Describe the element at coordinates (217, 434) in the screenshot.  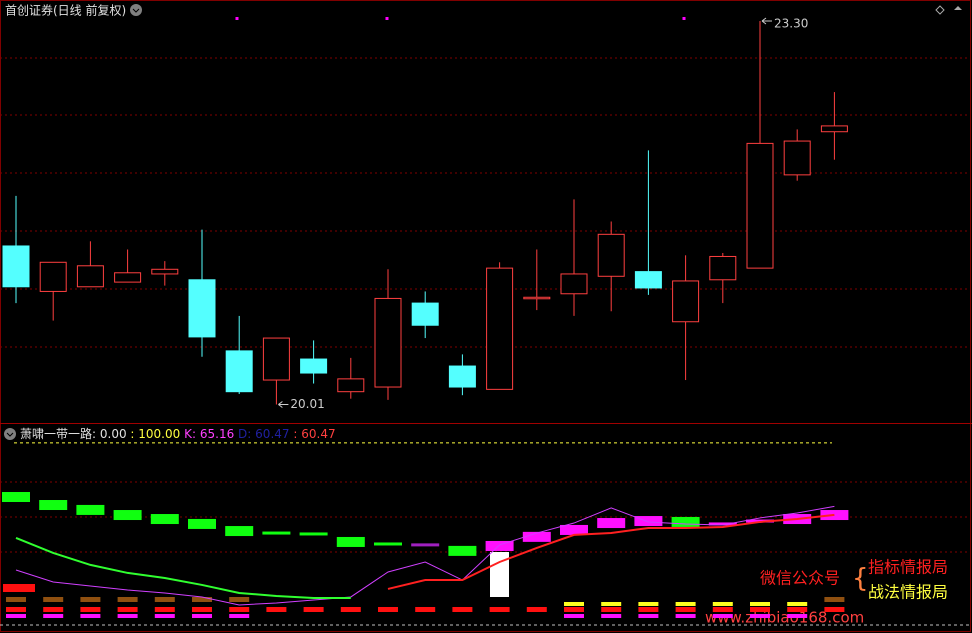
I see `readout-value: 65.16` at that location.